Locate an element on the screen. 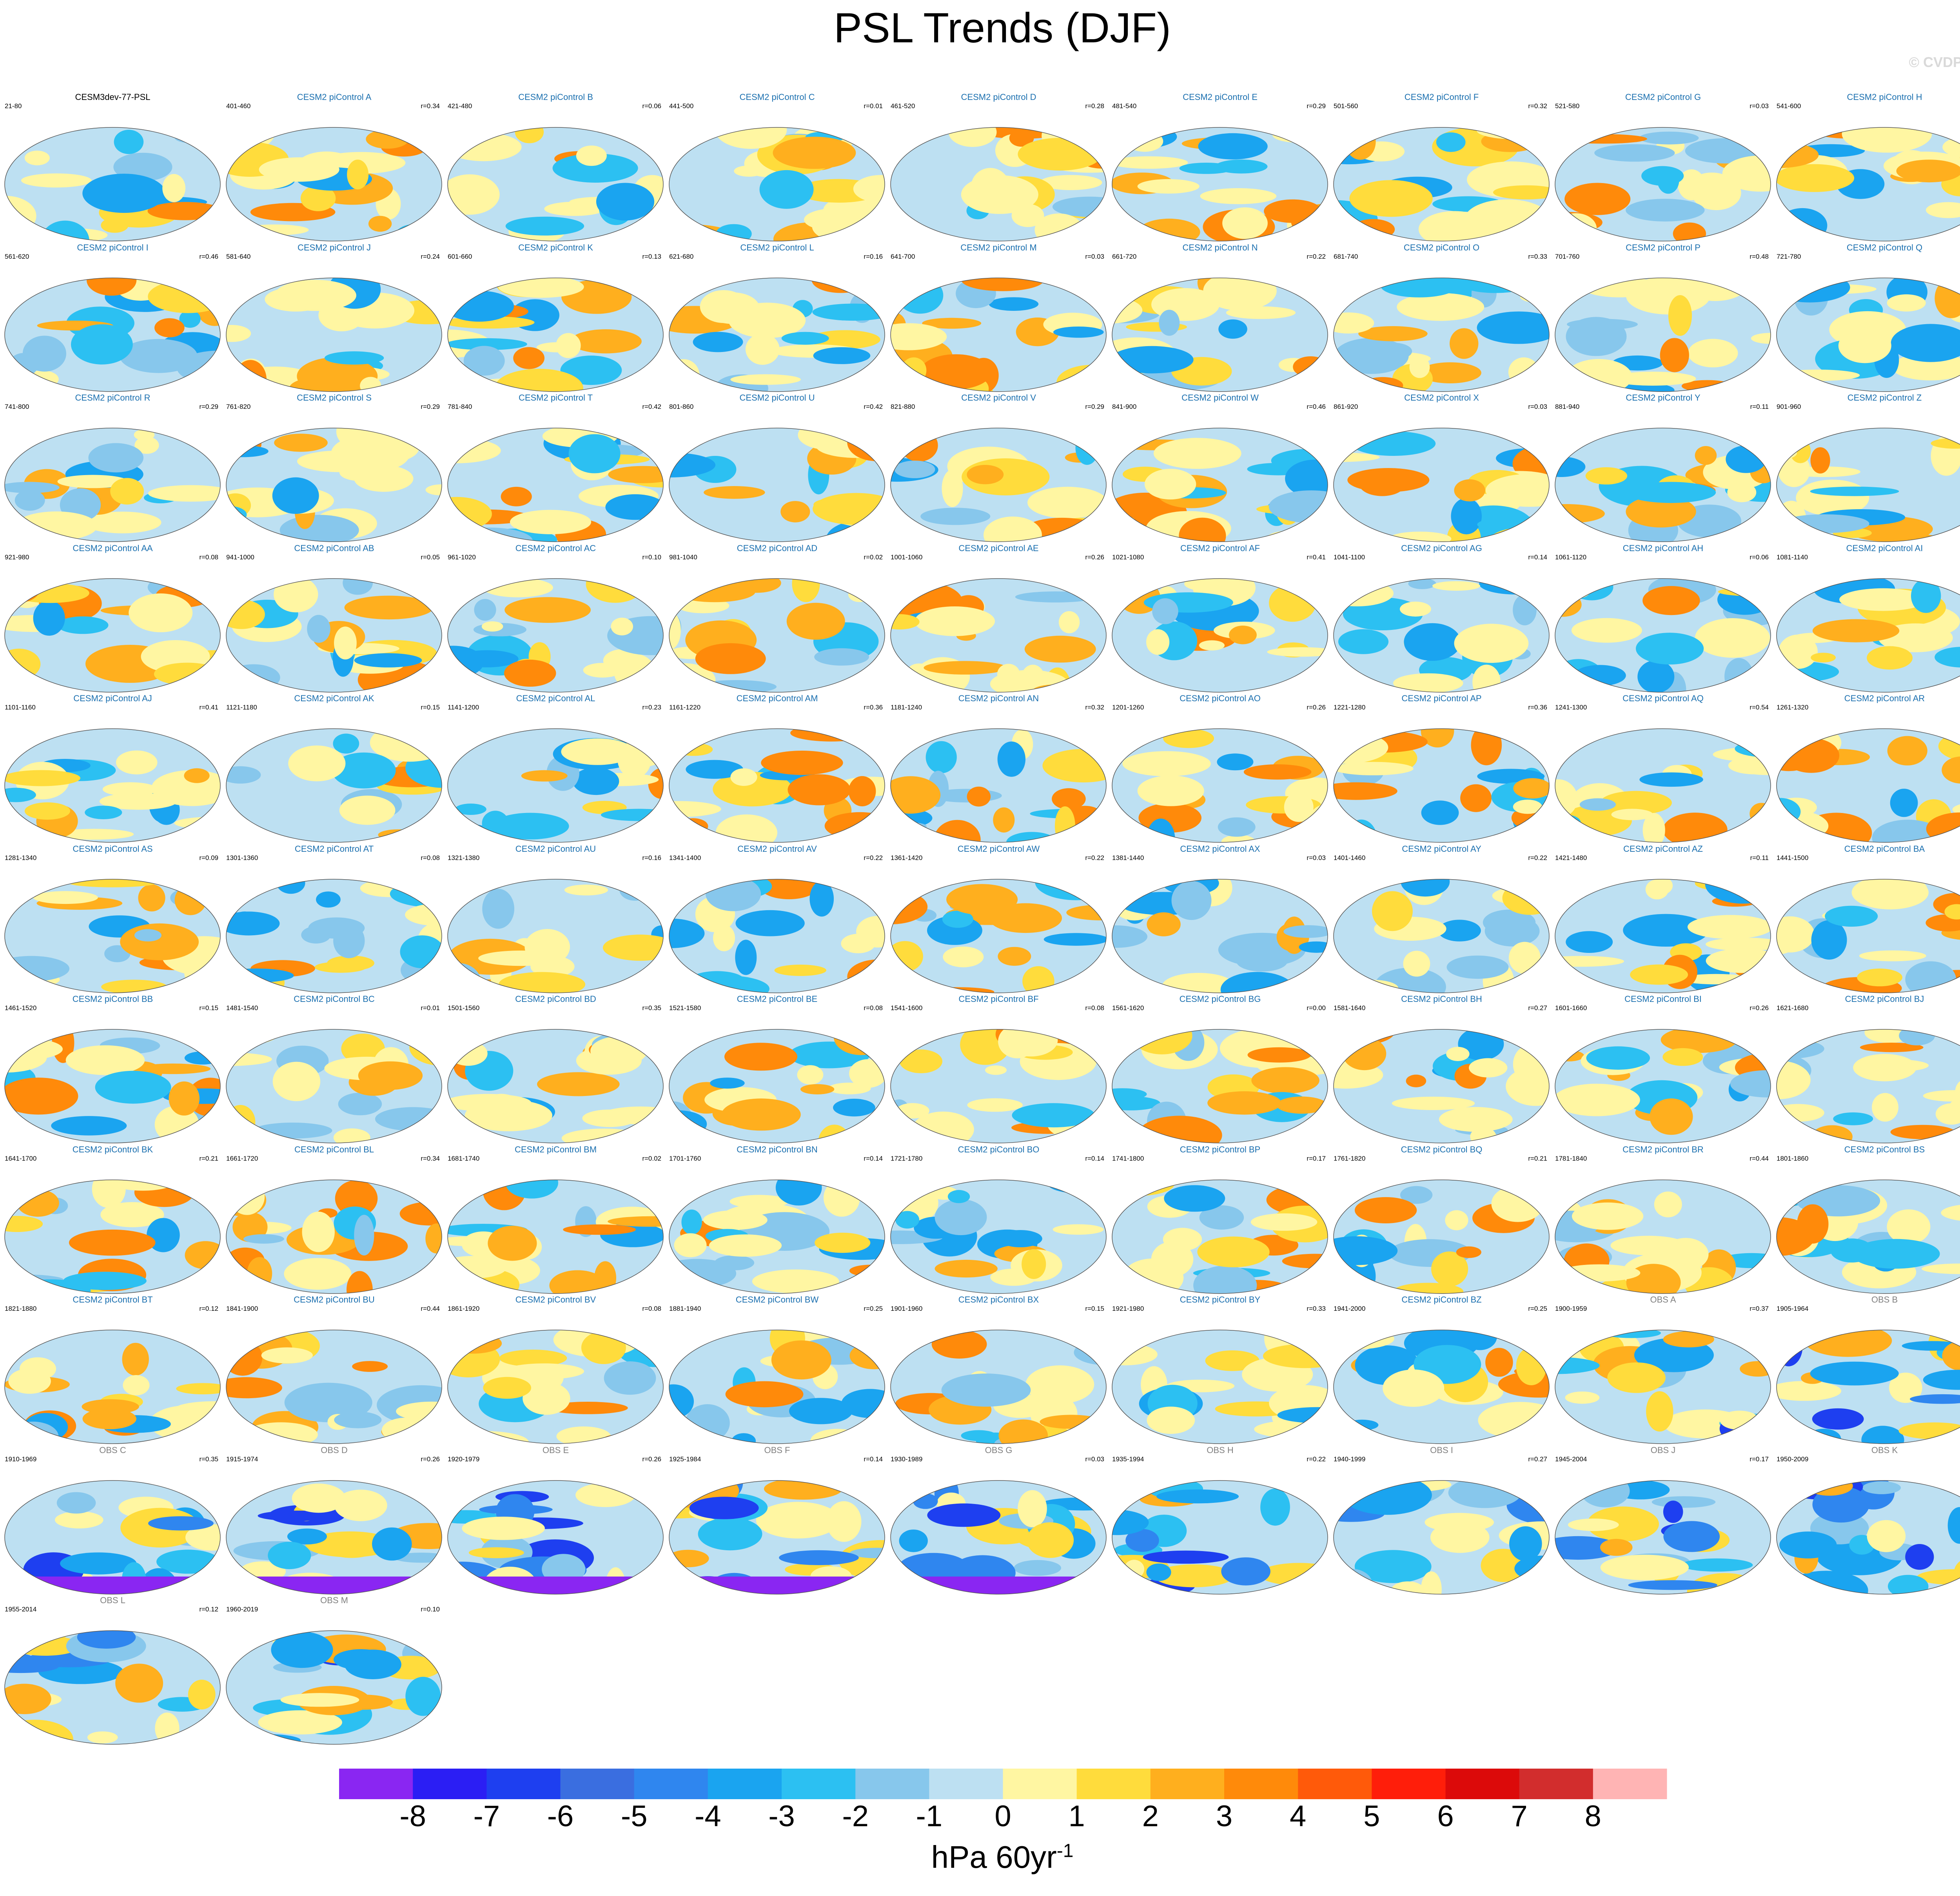 Image resolution: width=1960 pixels, height=1896 pixels. panel-correlation: r=0.26 is located at coordinates (431, 1459).